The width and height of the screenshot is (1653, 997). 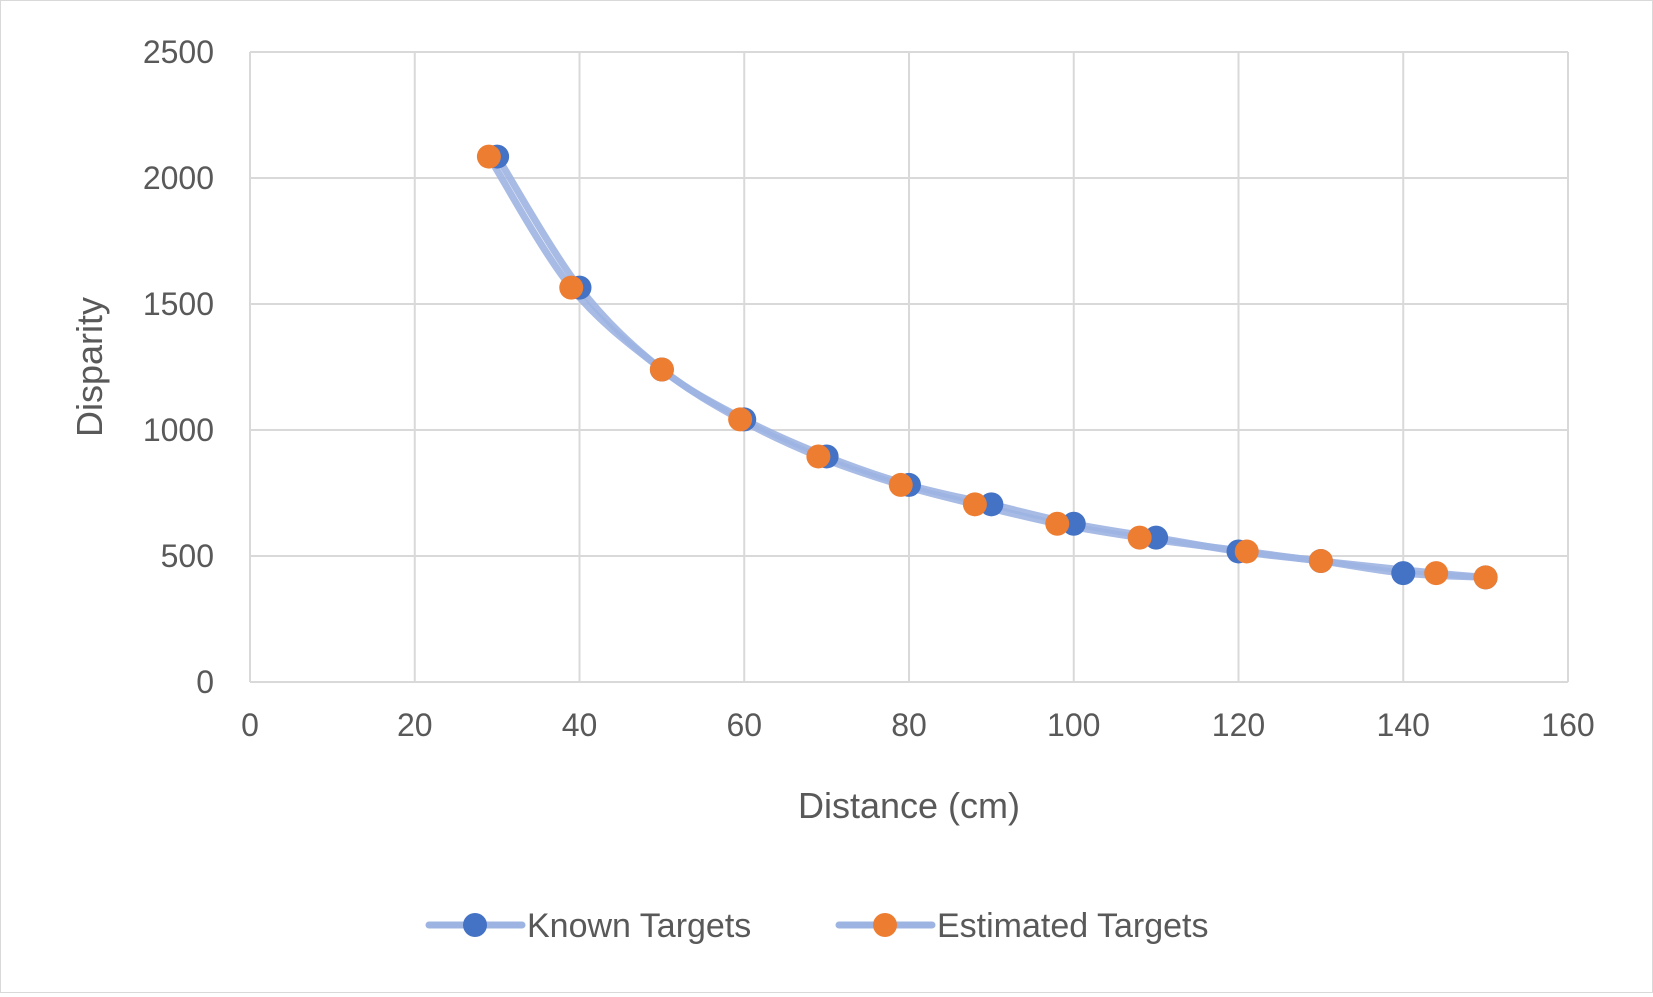 I want to click on y-tick-labels: 0 500 1000 1500 2000 2500, so click(x=178, y=367).